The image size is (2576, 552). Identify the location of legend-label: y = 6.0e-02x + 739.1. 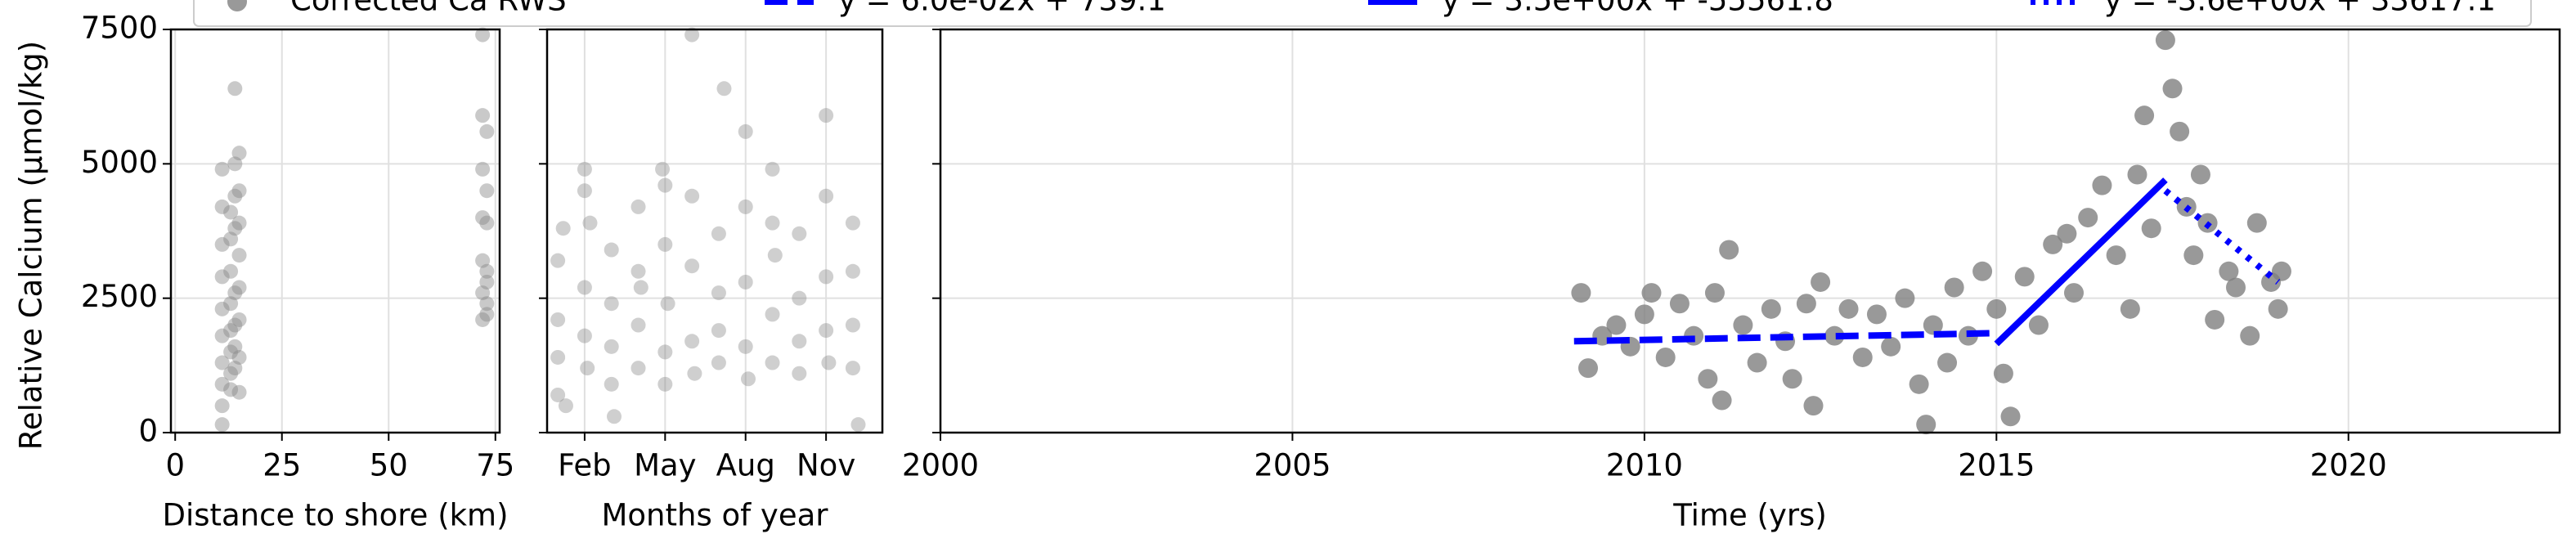
(1002, 9).